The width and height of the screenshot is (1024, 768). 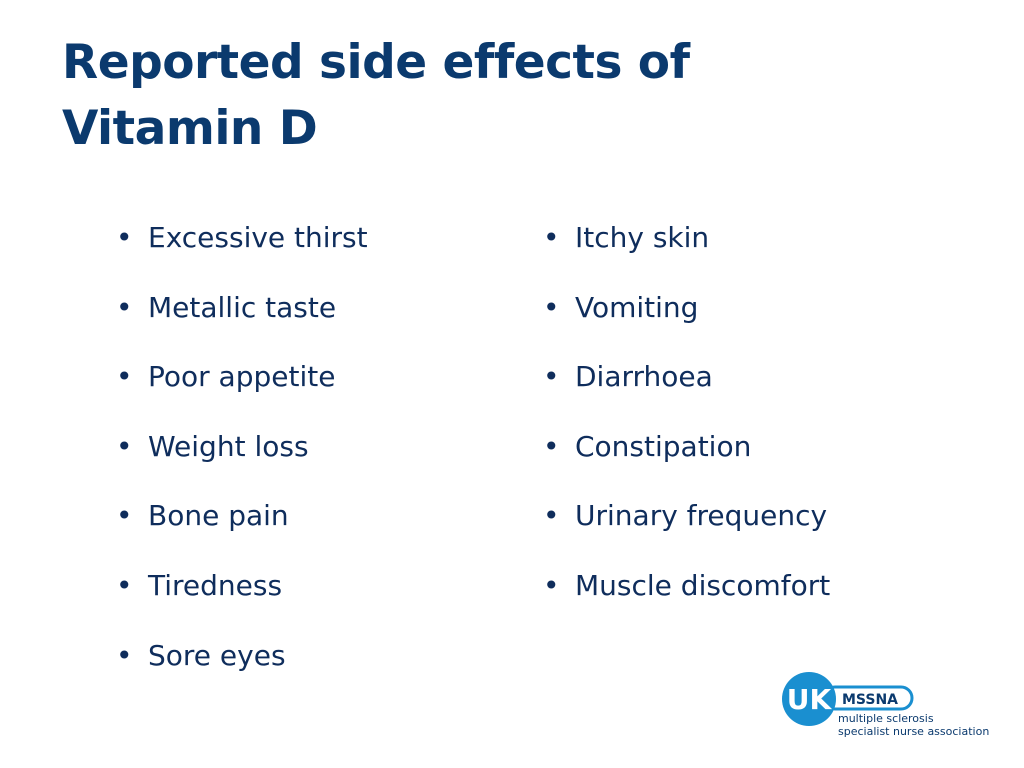 I want to click on bullet-item: Diarrhoea, so click(x=686, y=388).